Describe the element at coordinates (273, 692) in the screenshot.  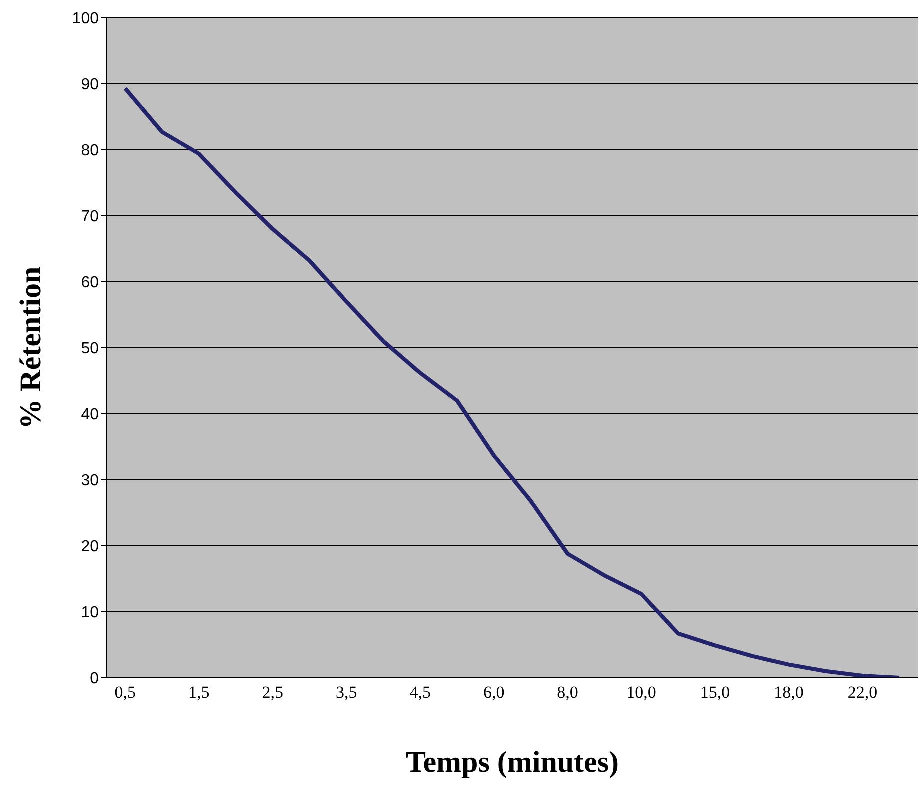
I see `x-tick-label: 2,5` at that location.